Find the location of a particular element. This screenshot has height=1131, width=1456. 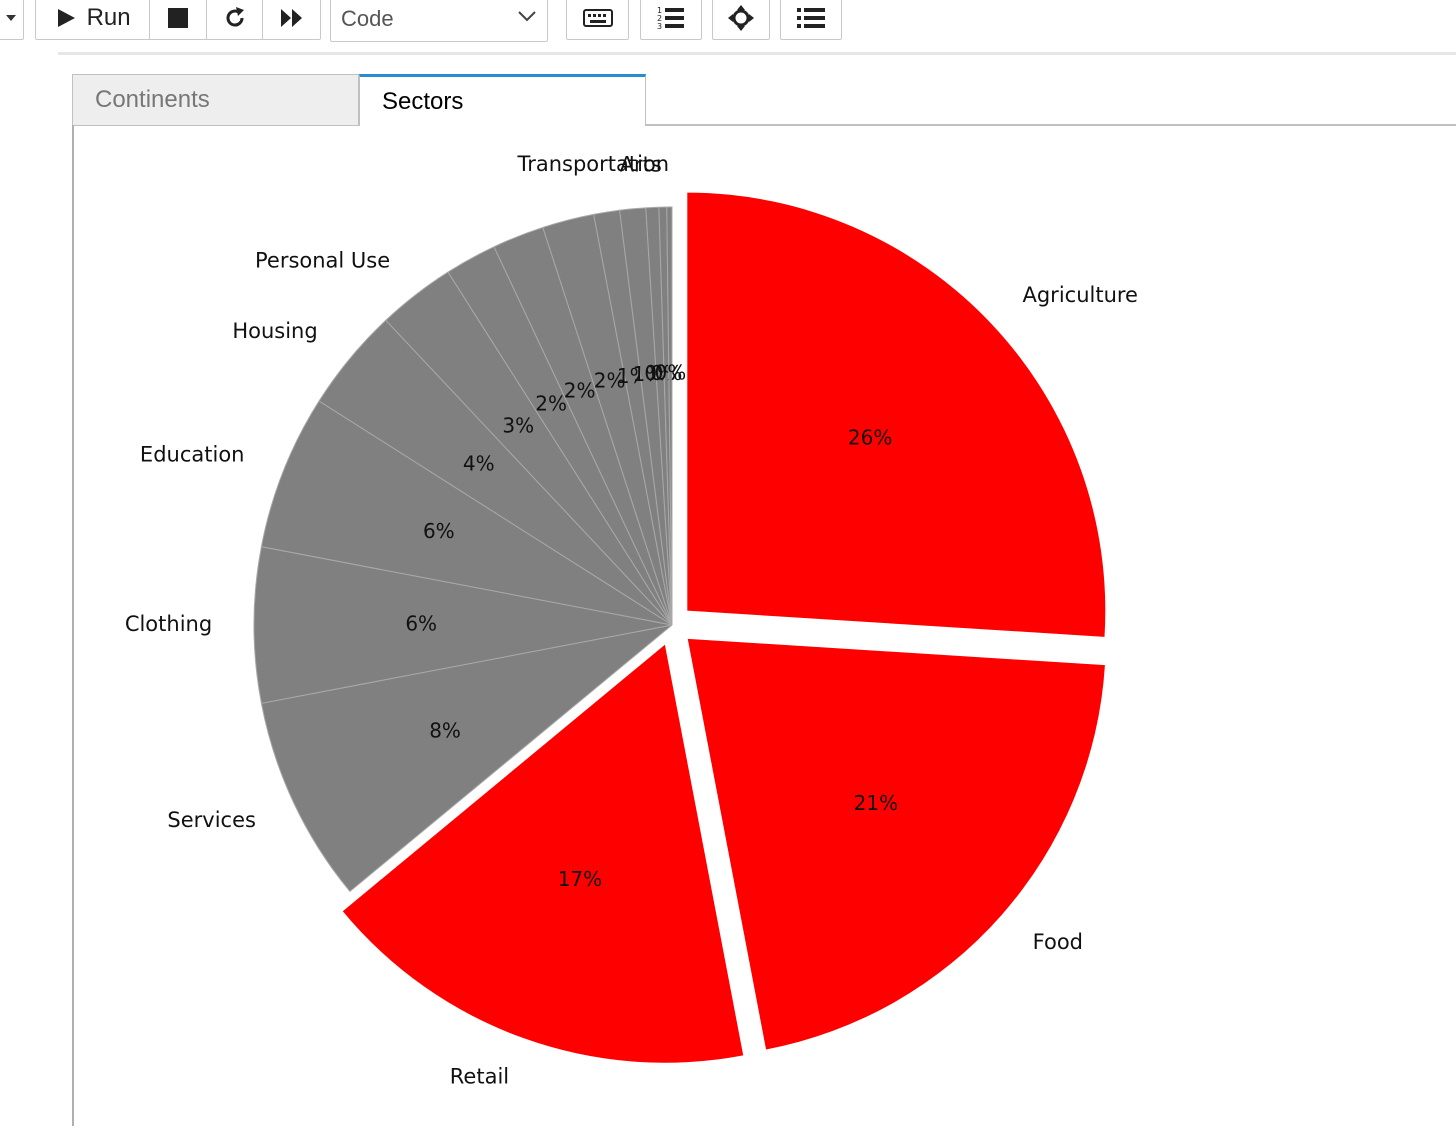

pie-category-label: Food is located at coordinates (1058, 942).